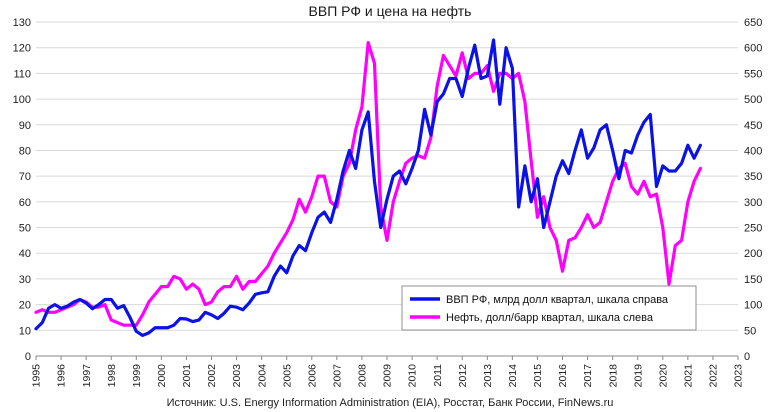 This screenshot has width=780, height=412. Describe the element at coordinates (753, 151) in the screenshot. I see `y-right-tick-label: 400` at that location.